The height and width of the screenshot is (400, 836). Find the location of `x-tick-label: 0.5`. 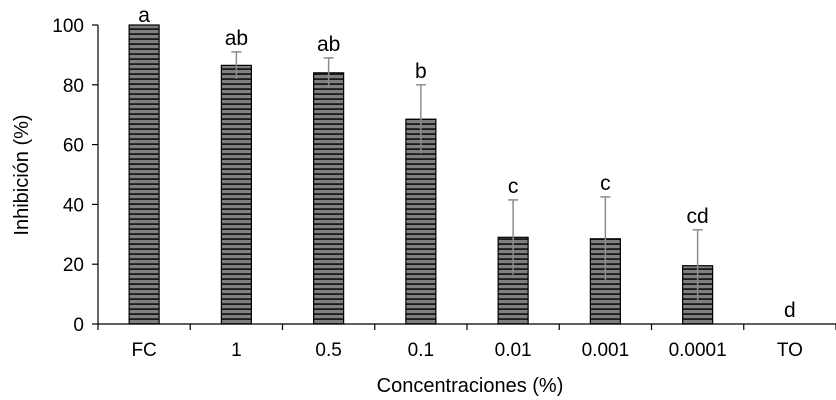

x-tick-label: 0.5 is located at coordinates (328, 350).